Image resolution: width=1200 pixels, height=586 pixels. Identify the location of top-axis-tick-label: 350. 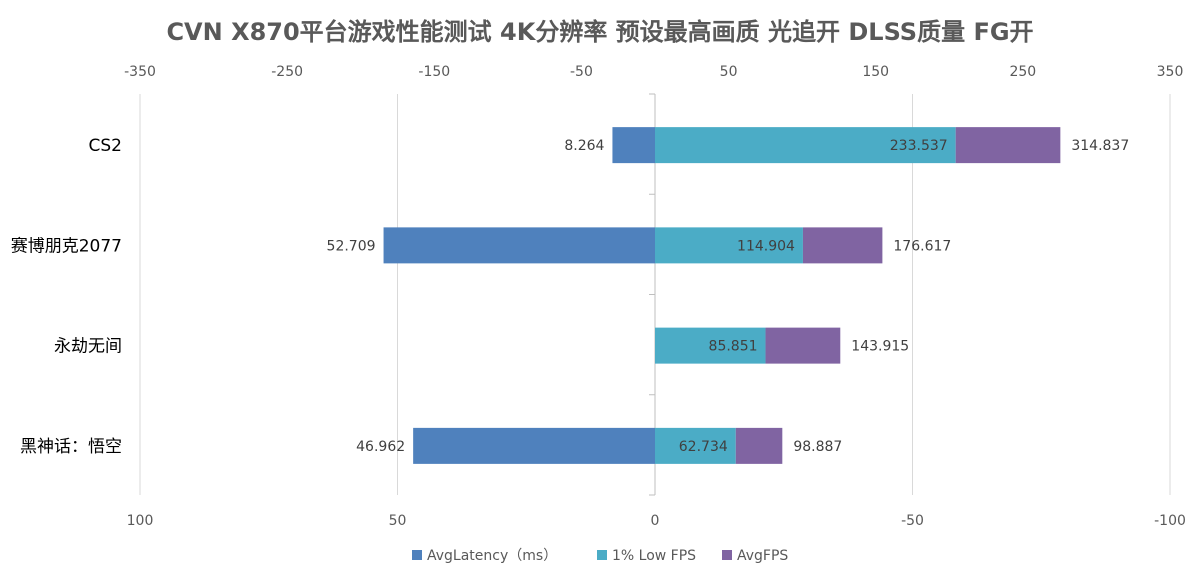
(1170, 72).